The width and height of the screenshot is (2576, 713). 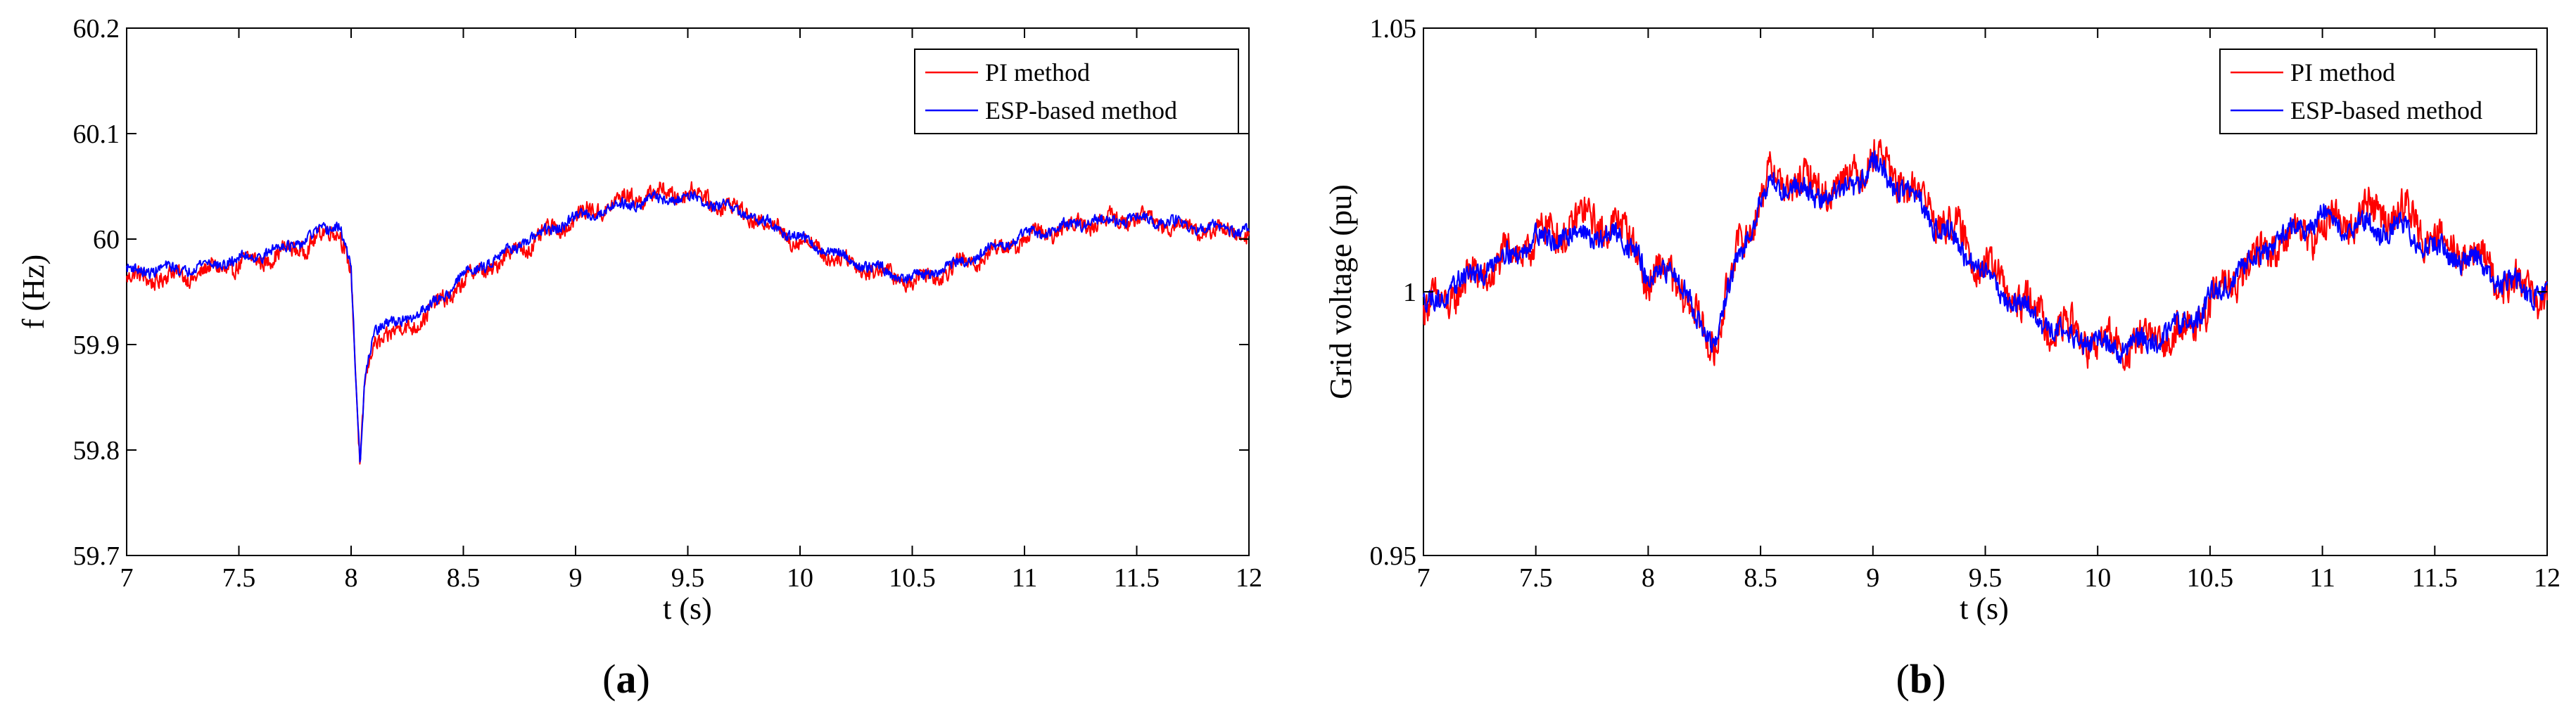 I want to click on panel-a-legend: PI method ESP-based method, so click(x=1076, y=91).